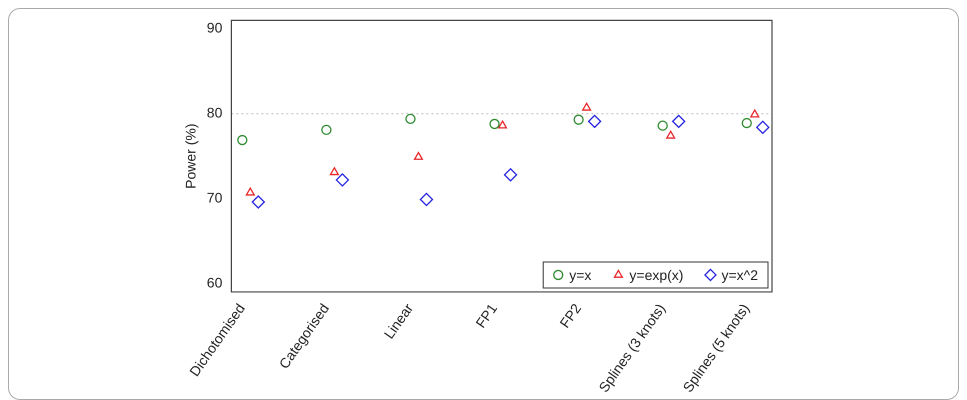 Image resolution: width=967 pixels, height=400 pixels. I want to click on x-tick-label: FP1, so click(486, 315).